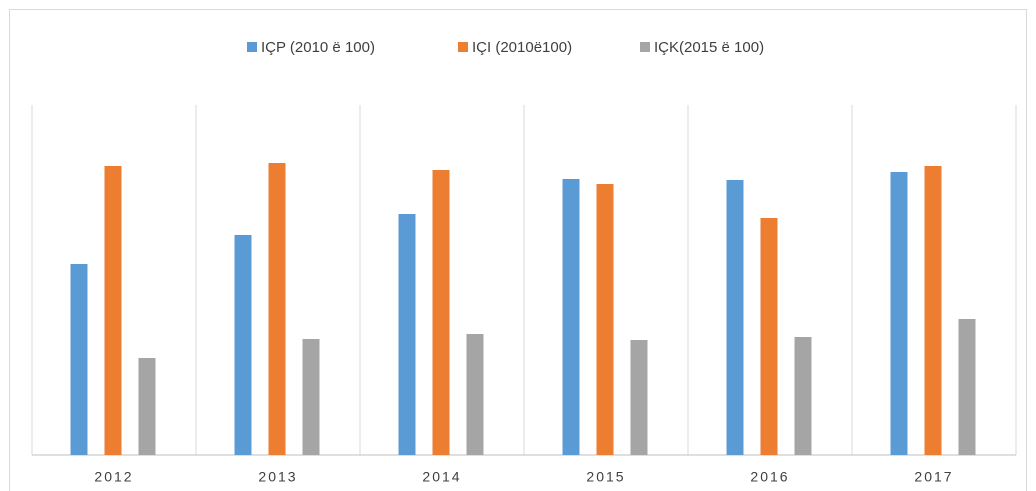 The image size is (1036, 491). I want to click on x-tick-label: 2015, so click(605, 477).